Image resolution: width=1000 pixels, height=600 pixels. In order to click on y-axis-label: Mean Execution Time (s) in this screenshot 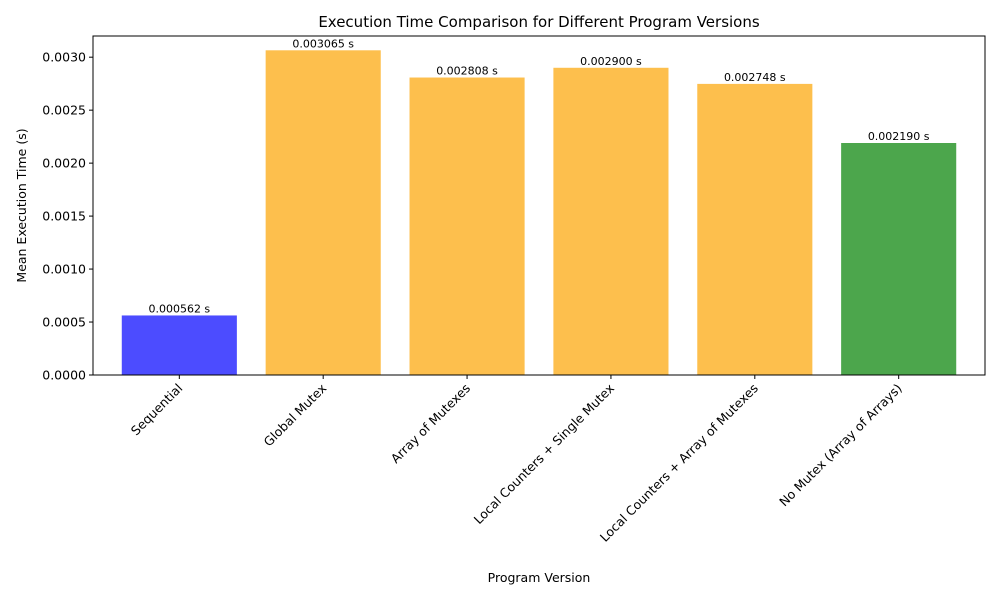, I will do `click(21, 205)`.